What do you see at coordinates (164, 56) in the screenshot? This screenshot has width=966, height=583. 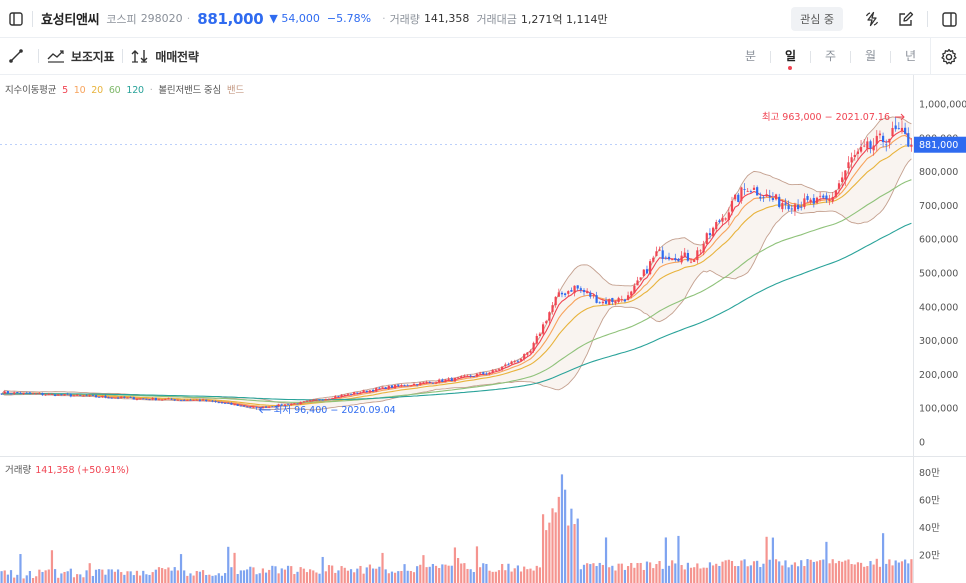 I see `strategy-button: 매매전략` at bounding box center [164, 56].